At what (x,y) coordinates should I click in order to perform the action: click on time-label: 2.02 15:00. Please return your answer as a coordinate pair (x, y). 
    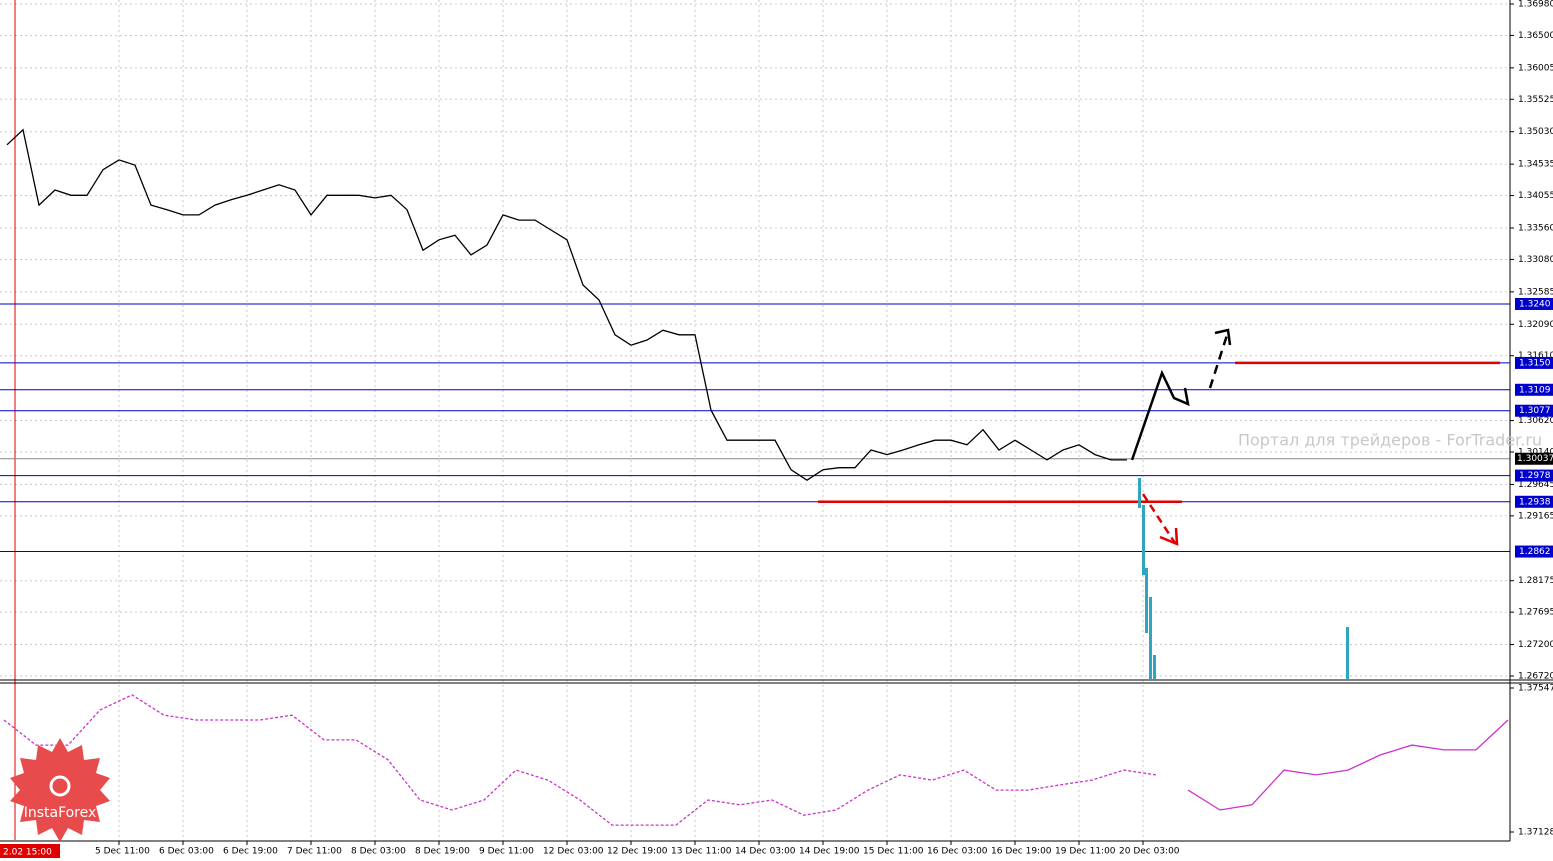
    Looking at the image, I should click on (27, 853).